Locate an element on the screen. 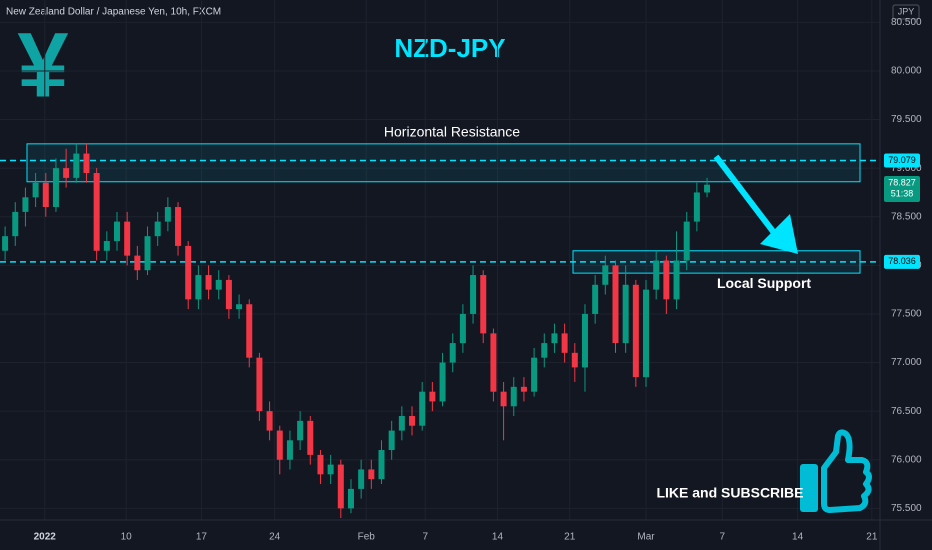 The height and width of the screenshot is (550, 932). last-price: 78.827 is located at coordinates (902, 182).